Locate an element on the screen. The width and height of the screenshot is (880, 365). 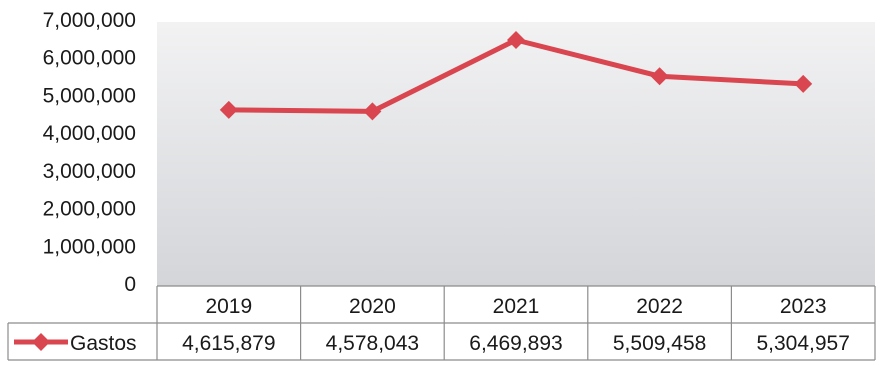
y-tick-label: 1,000,000 is located at coordinates (89, 246).